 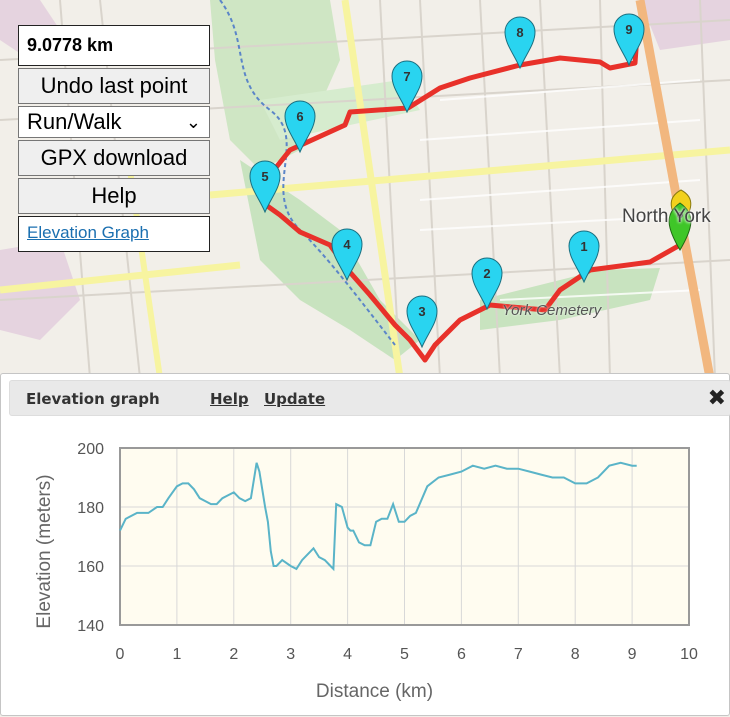 What do you see at coordinates (407, 87) in the screenshot?
I see `route-marker-7: 7` at bounding box center [407, 87].